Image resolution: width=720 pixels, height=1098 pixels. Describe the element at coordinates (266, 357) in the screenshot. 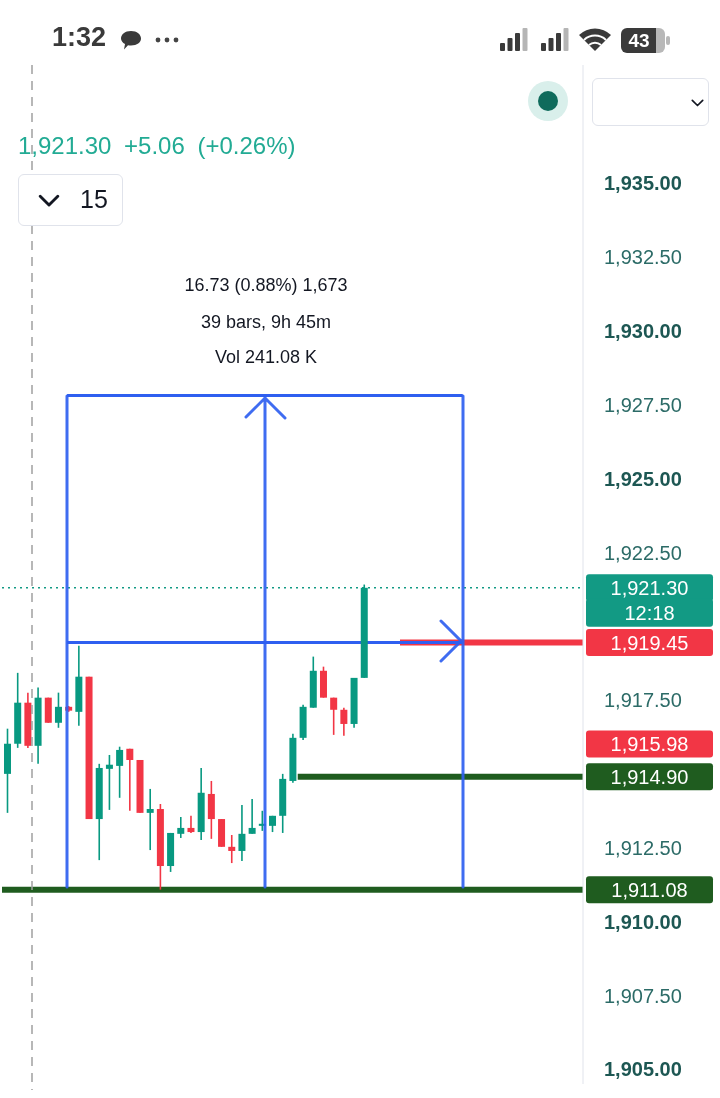

I see `annotation: Vol 241.08 K` at that location.